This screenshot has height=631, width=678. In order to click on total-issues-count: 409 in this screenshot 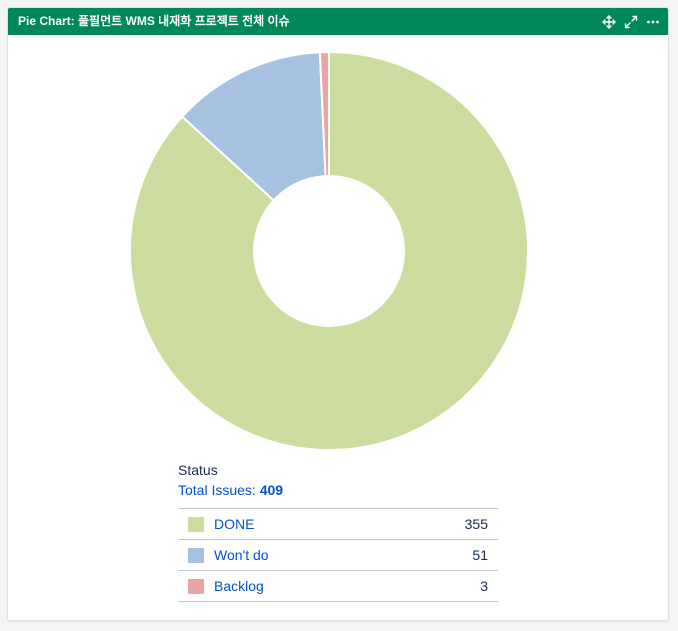, I will do `click(271, 490)`.